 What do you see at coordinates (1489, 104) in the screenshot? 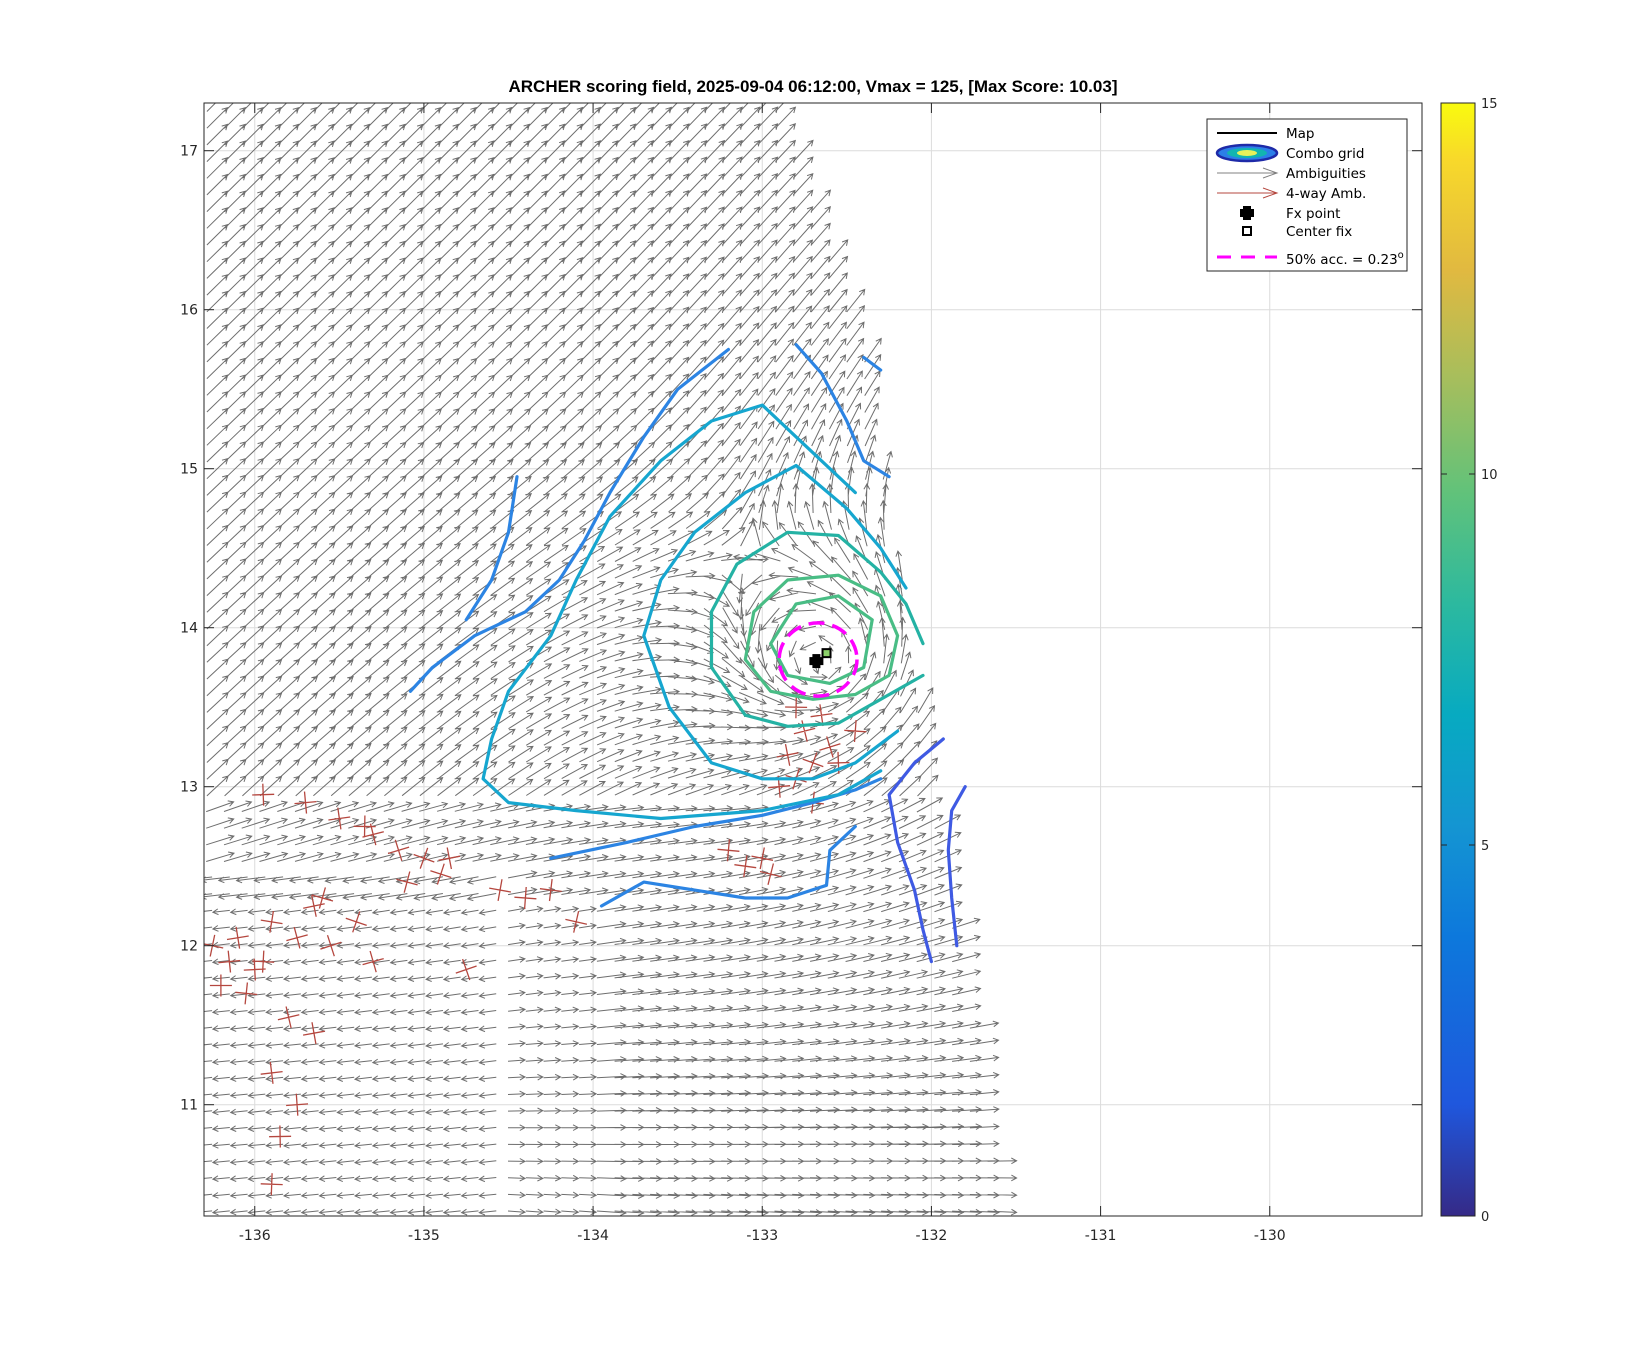
I see `colorbar-tick-label: 15` at bounding box center [1489, 104].